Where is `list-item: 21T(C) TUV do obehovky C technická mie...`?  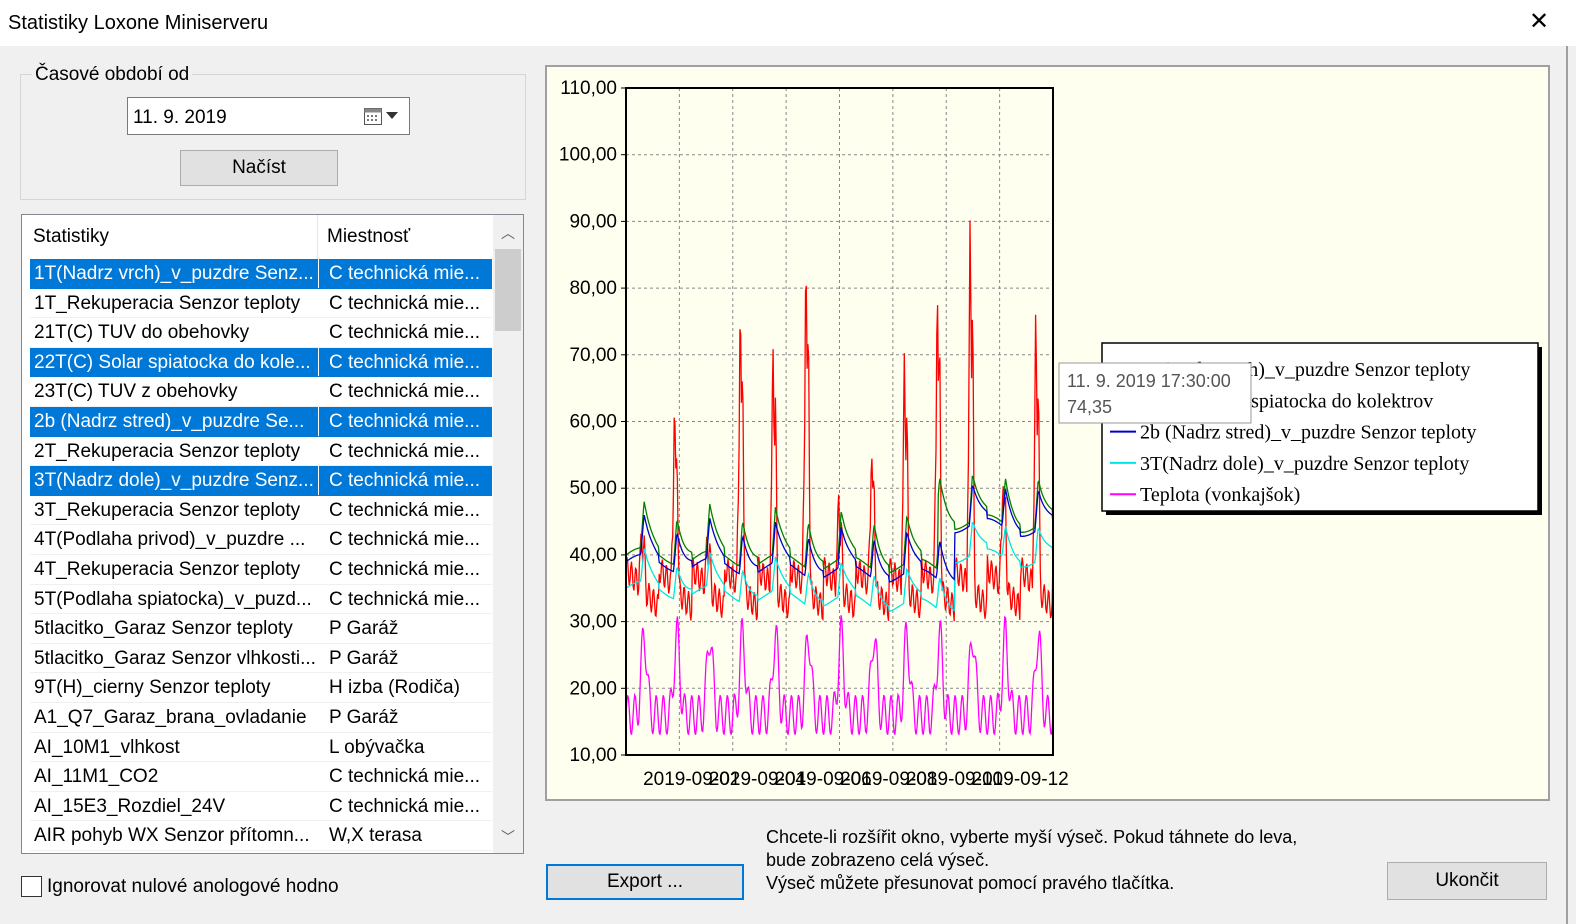 list-item: 21T(C) TUV do obehovky C technická mie... is located at coordinates (261, 333).